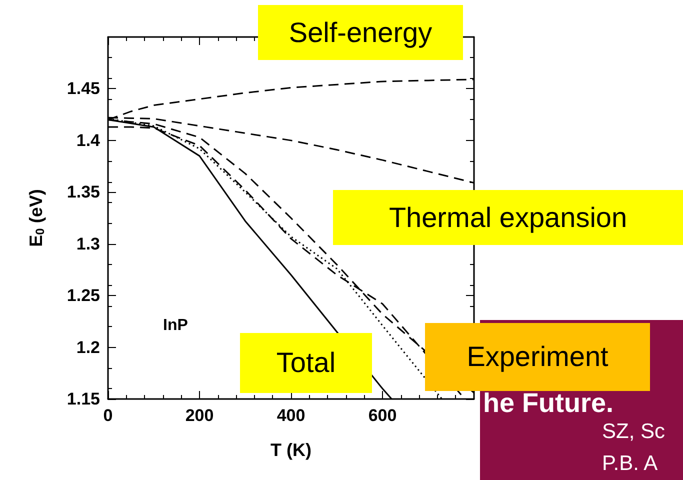 Image resolution: width=683 pixels, height=480 pixels. I want to click on text: P.B. A, so click(630, 464).